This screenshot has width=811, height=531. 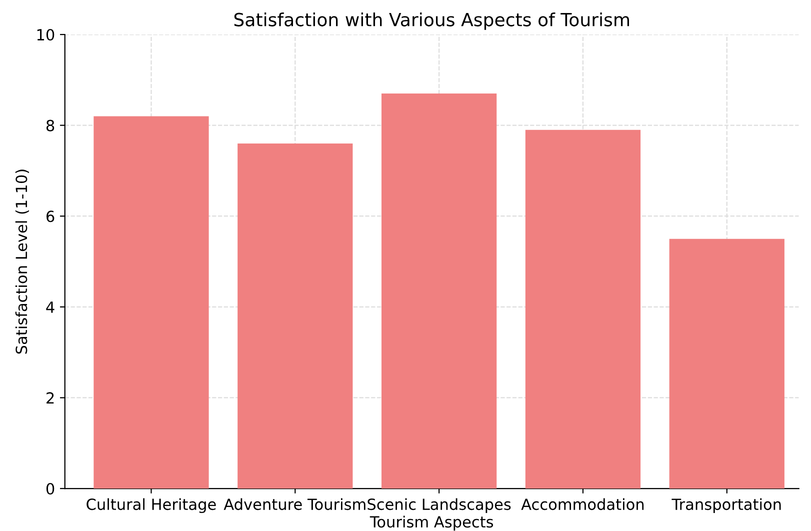 What do you see at coordinates (432, 21) in the screenshot?
I see `chart-title: Satisfaction with Various Aspects of Tourism` at bounding box center [432, 21].